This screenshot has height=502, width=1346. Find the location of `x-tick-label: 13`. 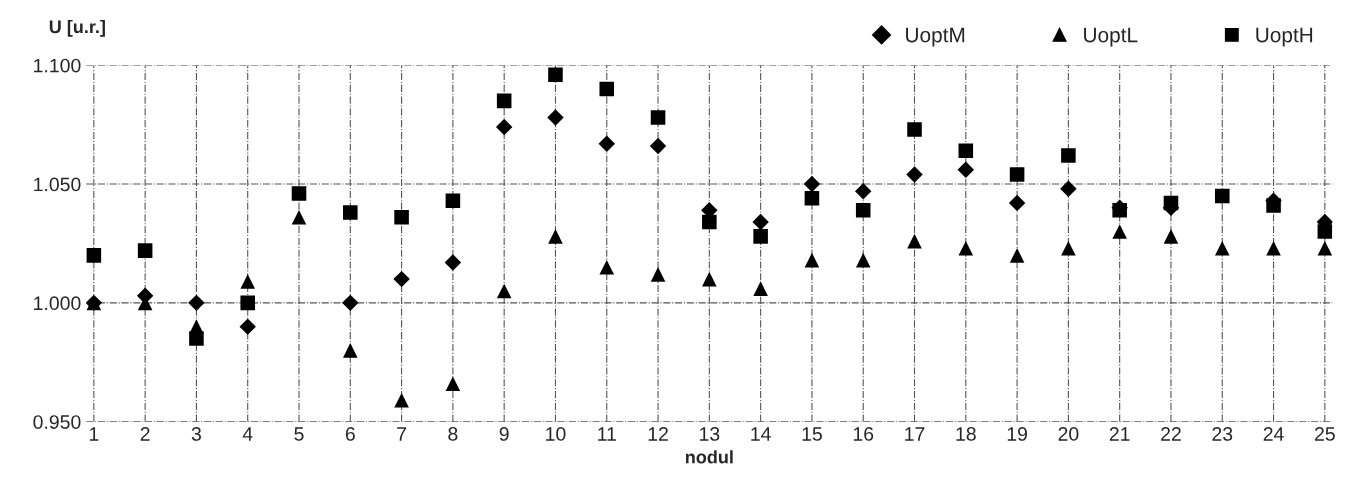

x-tick-label: 13 is located at coordinates (710, 434).